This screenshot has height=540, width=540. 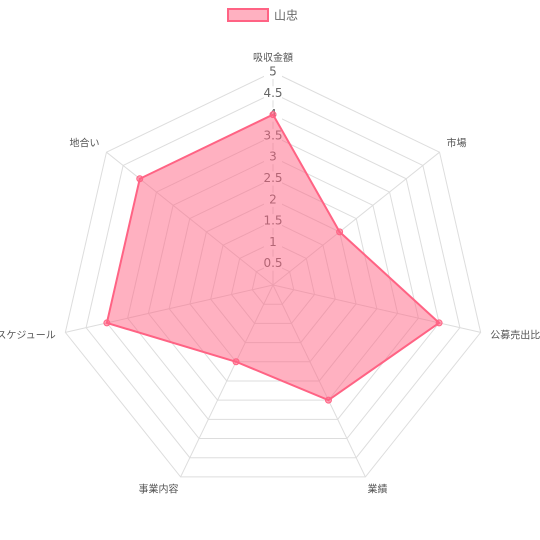 I want to click on category-label: 業績, so click(x=377, y=489).